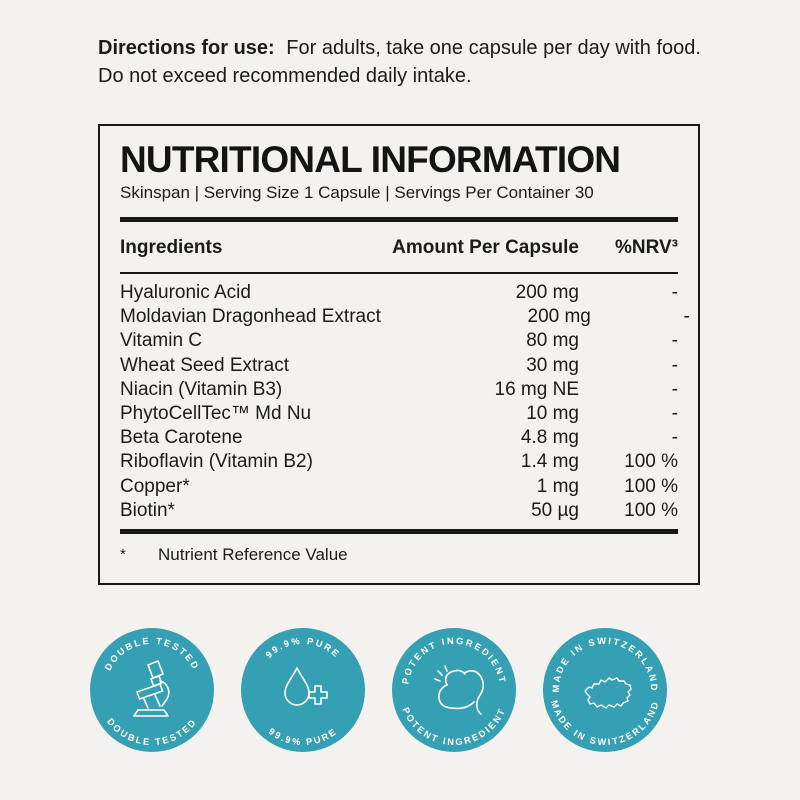 The image size is (800, 800). What do you see at coordinates (185, 293) in the screenshot?
I see `ingredient-name: Hyaluronic Acid` at bounding box center [185, 293].